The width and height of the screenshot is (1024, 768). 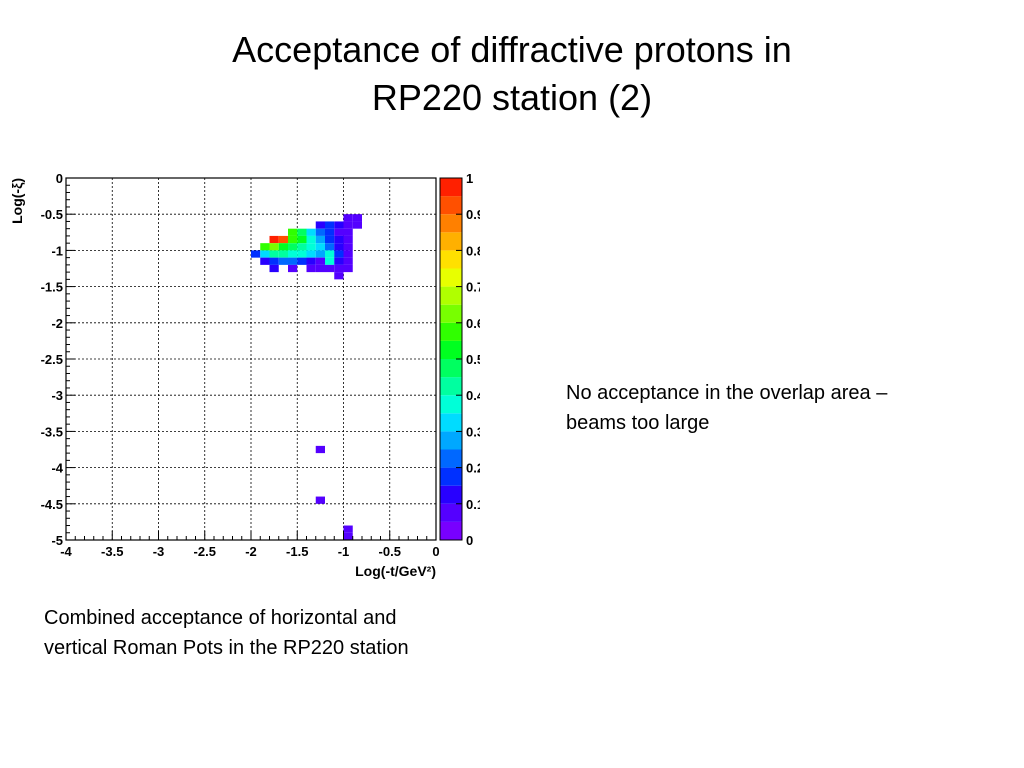 What do you see at coordinates (435, 551) in the screenshot?
I see `x-tick-label: 0` at bounding box center [435, 551].